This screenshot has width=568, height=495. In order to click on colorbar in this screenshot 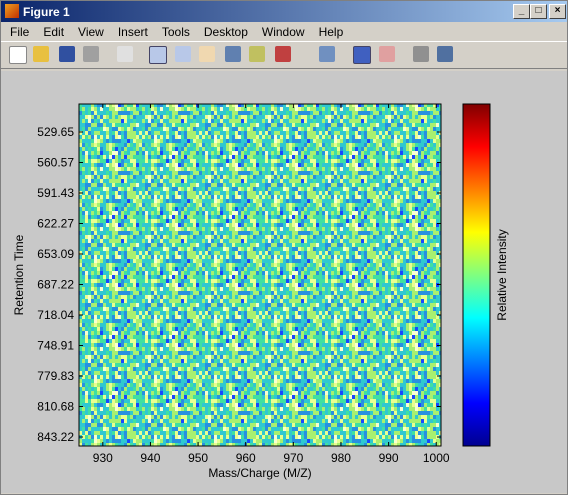, I will do `click(476, 275)`.